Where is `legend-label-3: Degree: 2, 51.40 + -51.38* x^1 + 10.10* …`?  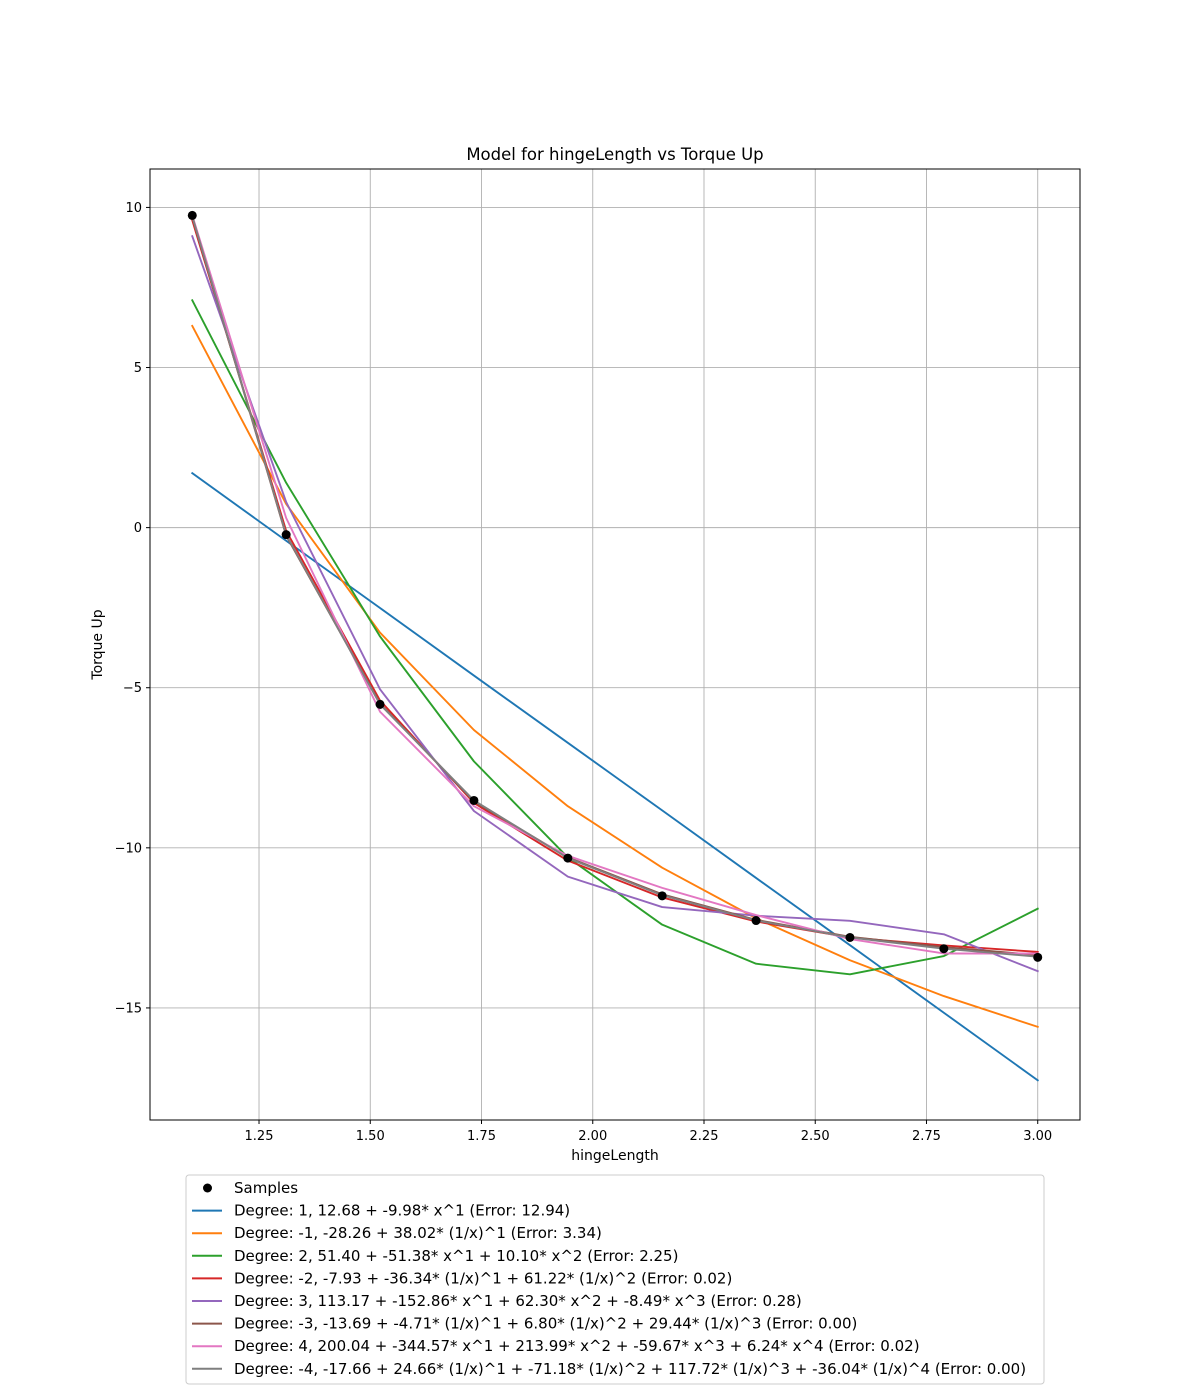 legend-label-3: Degree: 2, 51.40 + -51.38* x^1 + 10.10* … is located at coordinates (456, 1256).